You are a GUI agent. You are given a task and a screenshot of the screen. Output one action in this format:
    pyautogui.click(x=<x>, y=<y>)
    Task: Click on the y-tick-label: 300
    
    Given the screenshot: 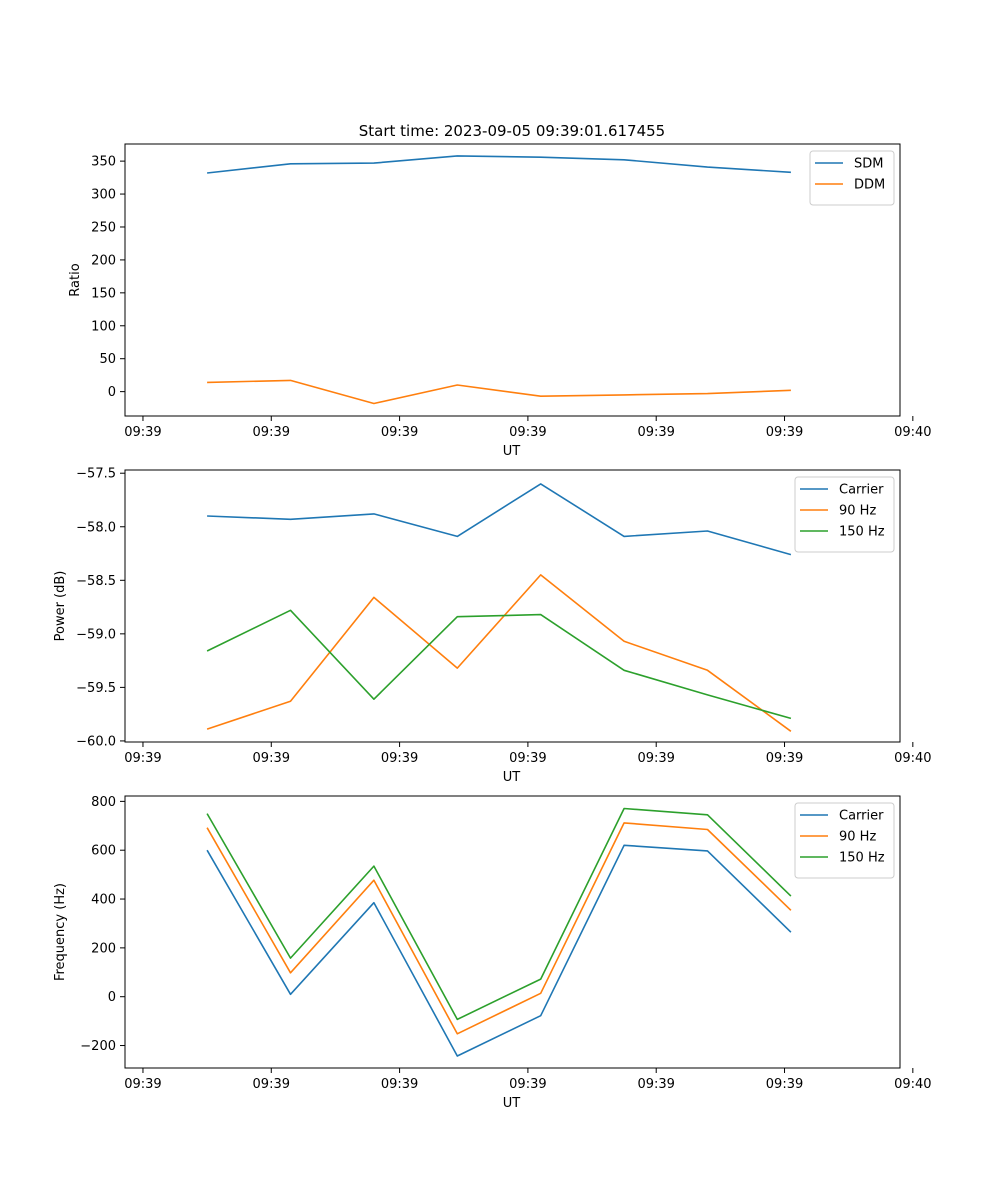 What is the action you would take?
    pyautogui.click(x=103, y=195)
    